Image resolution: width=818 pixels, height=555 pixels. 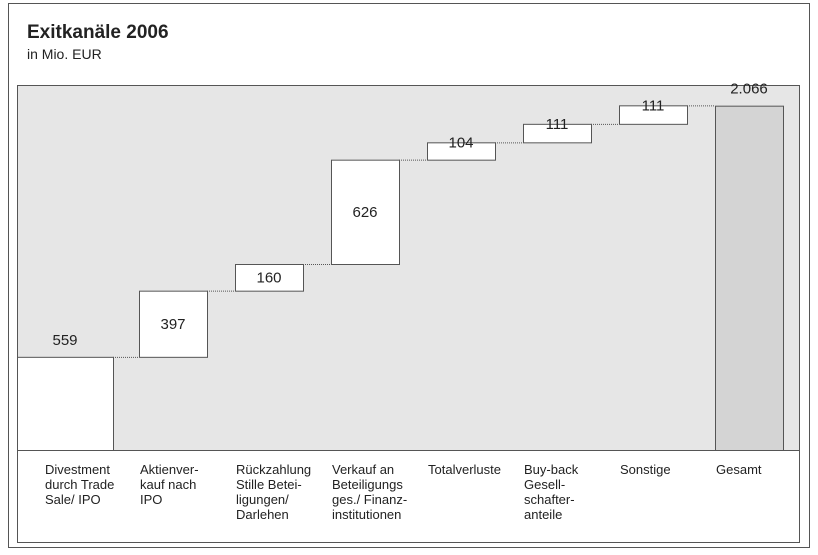 I want to click on x-tick-label: Totalverluste, so click(x=464, y=469).